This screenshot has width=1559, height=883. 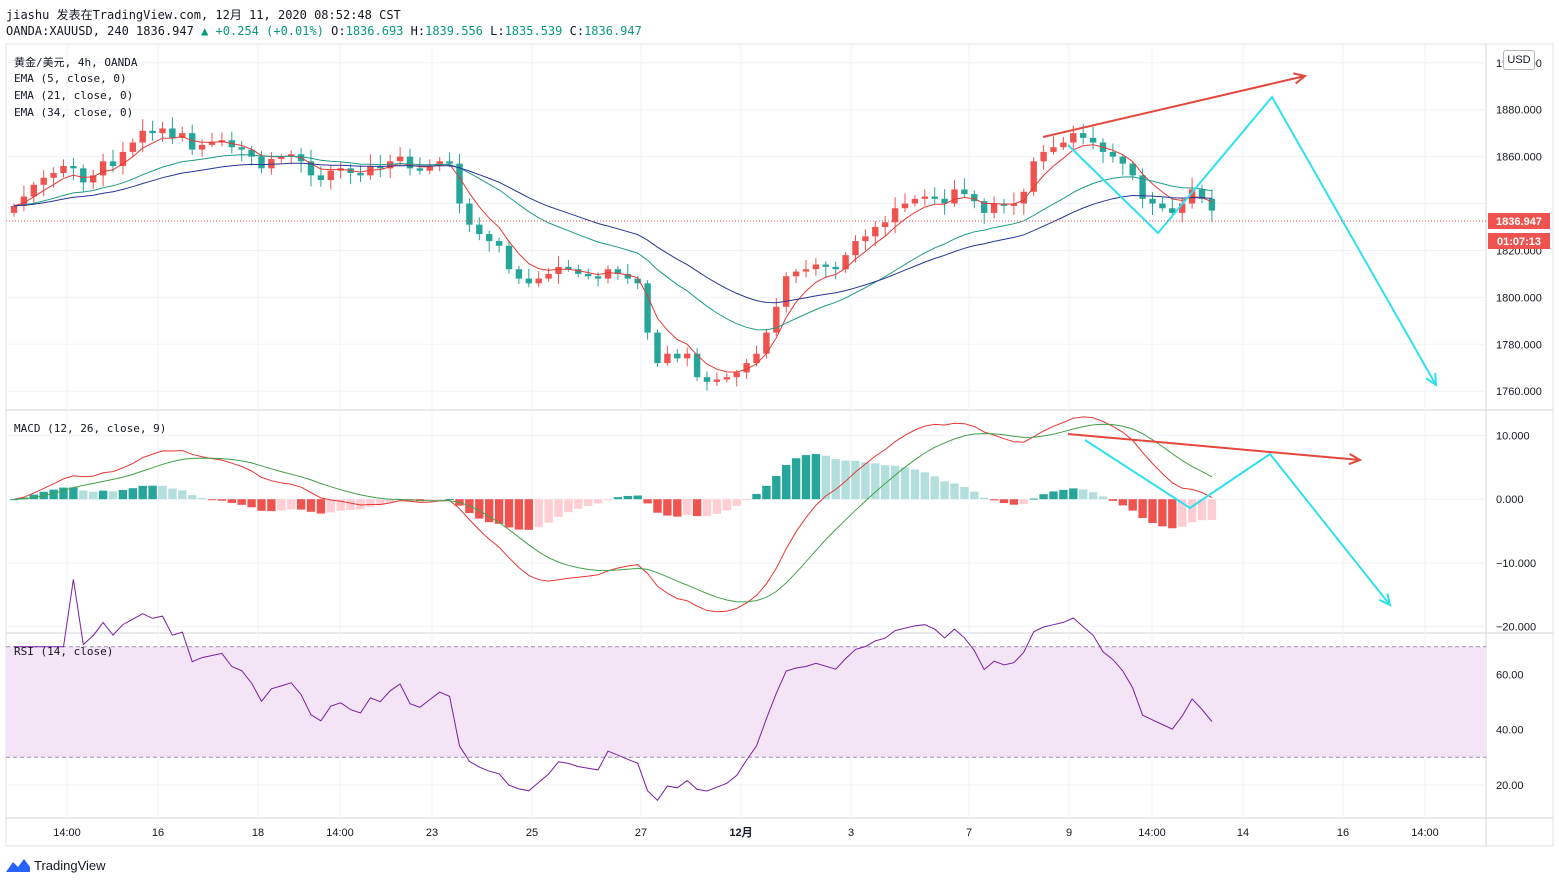 I want to click on y-tick-macd: −10.000, so click(x=1516, y=564).